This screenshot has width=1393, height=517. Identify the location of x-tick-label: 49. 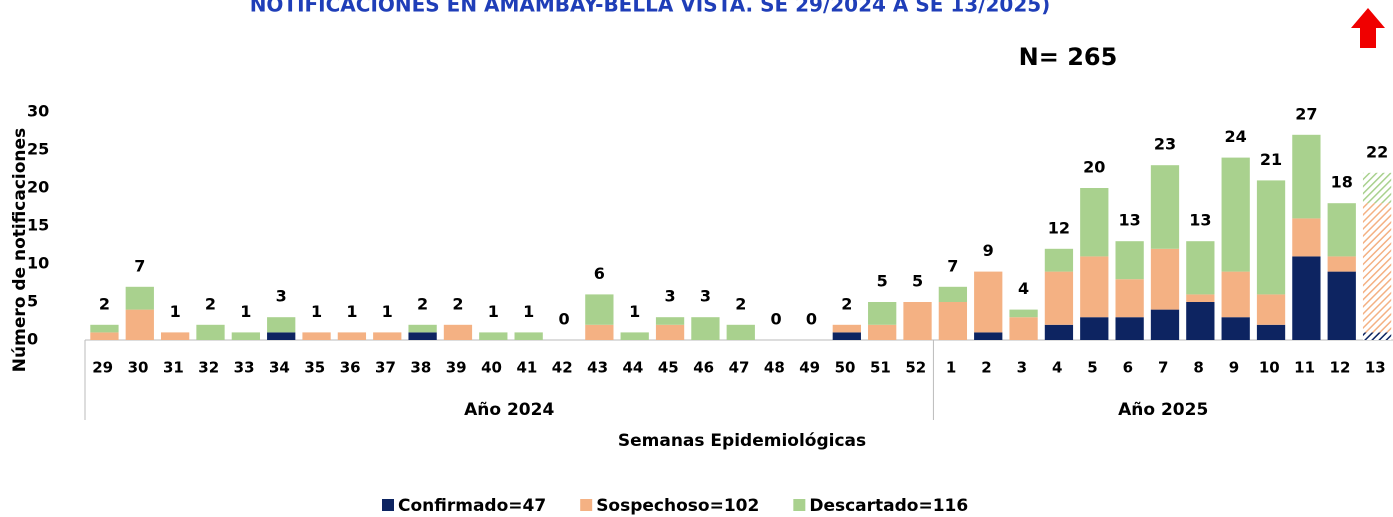
(809, 368).